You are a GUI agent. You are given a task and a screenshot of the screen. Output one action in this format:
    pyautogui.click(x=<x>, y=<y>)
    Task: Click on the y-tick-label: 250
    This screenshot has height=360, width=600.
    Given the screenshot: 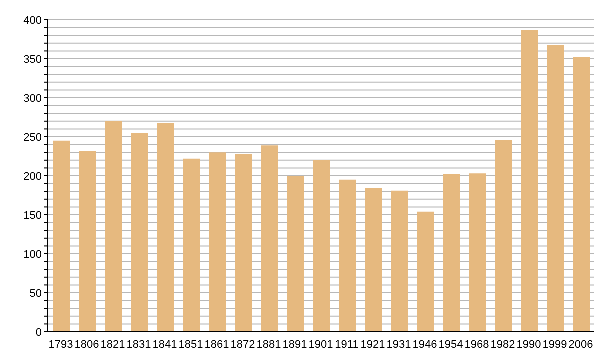 What is the action you would take?
    pyautogui.click(x=33, y=138)
    